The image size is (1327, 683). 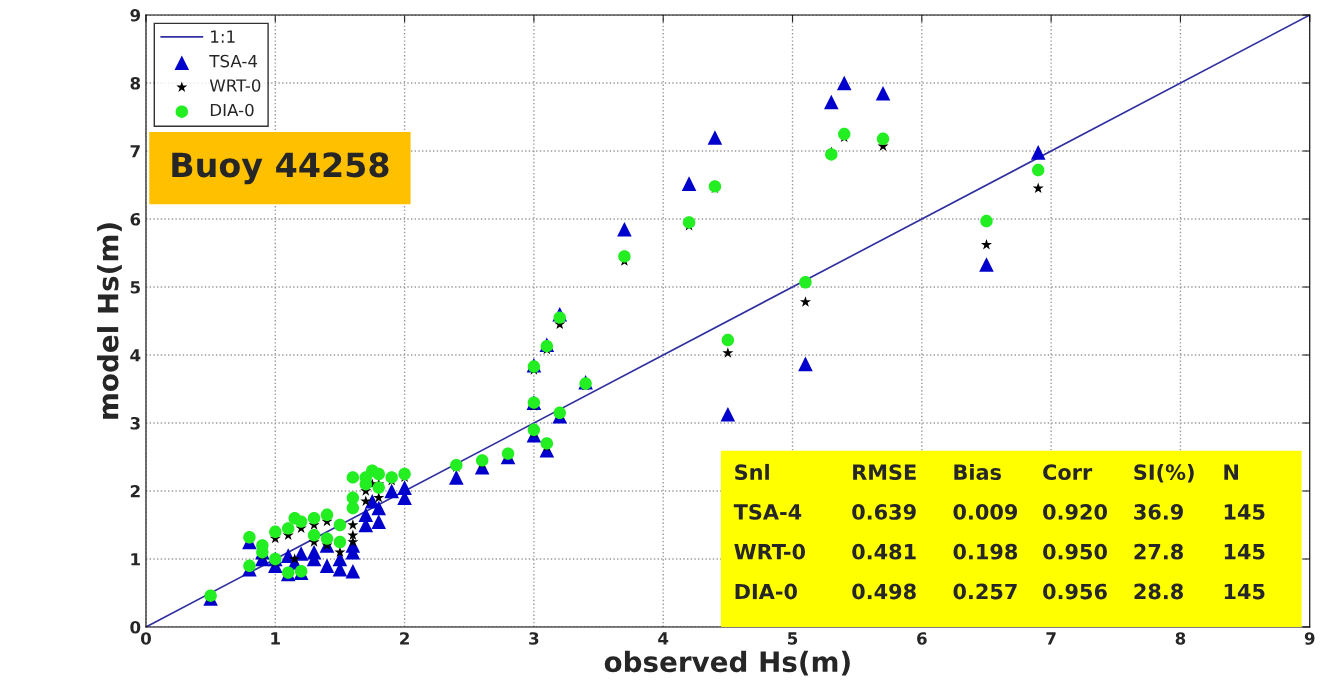 What do you see at coordinates (135, 423) in the screenshot?
I see `y-tick-label: 3` at bounding box center [135, 423].